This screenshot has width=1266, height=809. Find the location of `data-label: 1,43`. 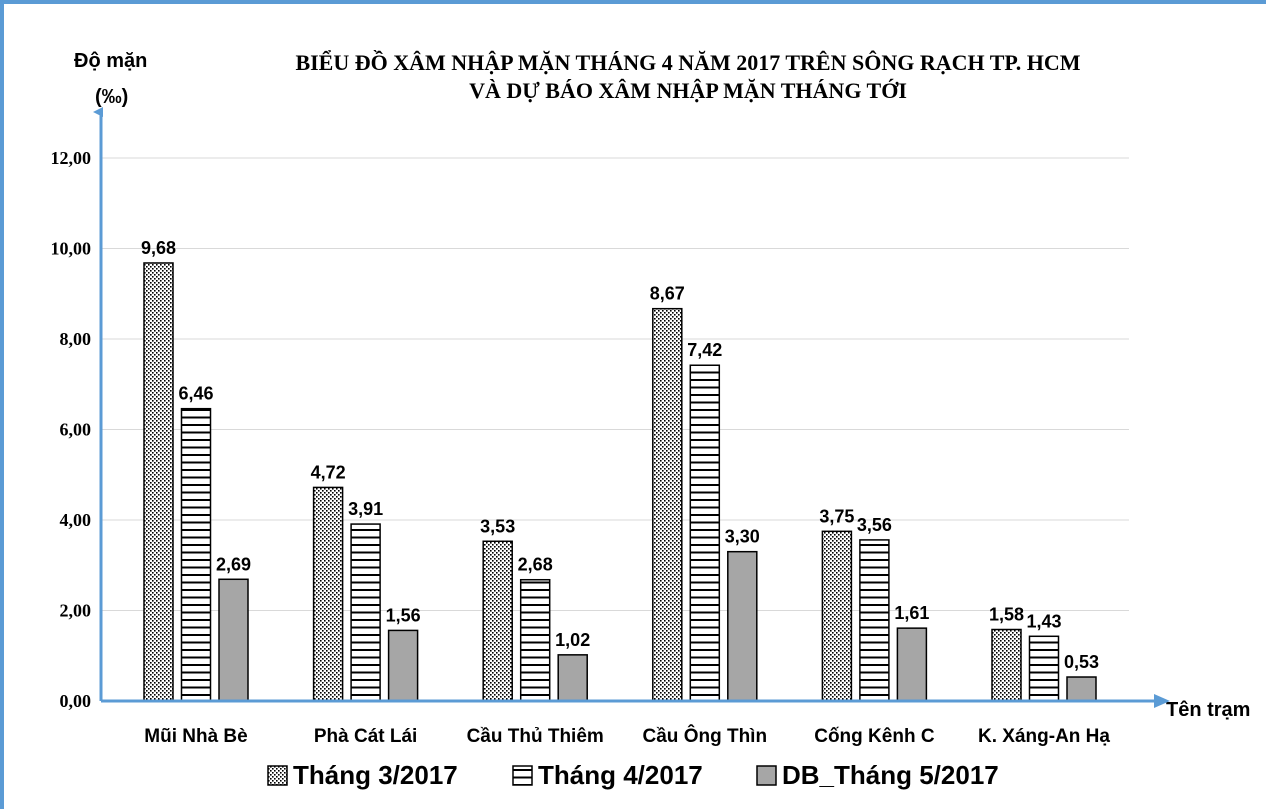

data-label: 1,43 is located at coordinates (1043, 621).